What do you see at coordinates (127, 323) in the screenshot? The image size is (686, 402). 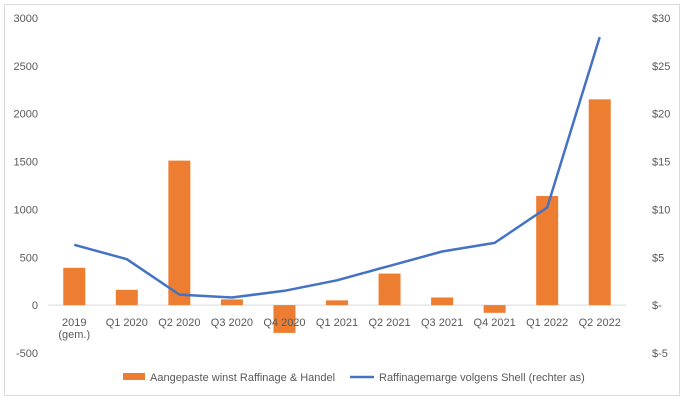 I see `x-tick-label: Q1 2020` at bounding box center [127, 323].